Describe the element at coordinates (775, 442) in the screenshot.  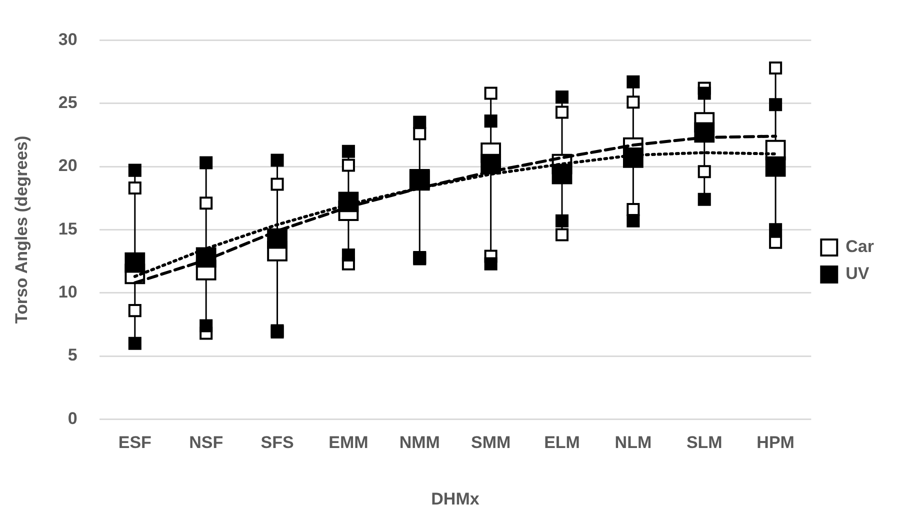
I see `x-tick-label: HPM` at that location.